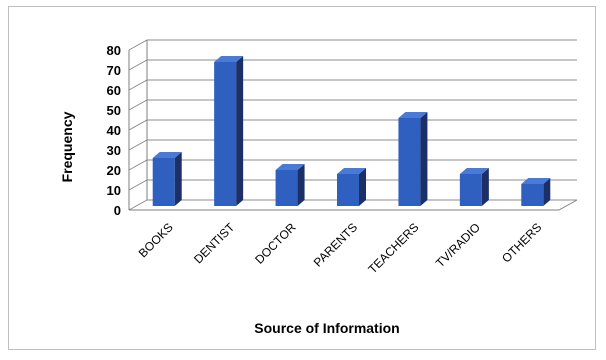  Describe the element at coordinates (326, 328) in the screenshot. I see `x-axis-title: Source of Information` at that location.